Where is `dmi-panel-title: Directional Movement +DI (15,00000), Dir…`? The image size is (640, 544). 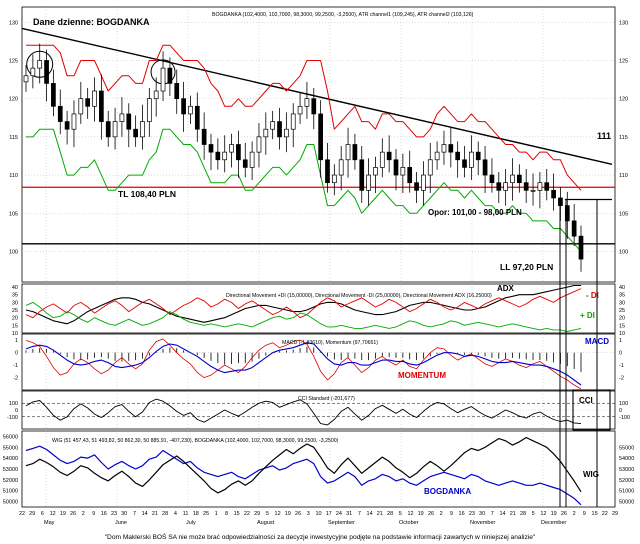
dmi-panel-title: Directional Movement +DI (15,00000), Dir… is located at coordinates (359, 296).